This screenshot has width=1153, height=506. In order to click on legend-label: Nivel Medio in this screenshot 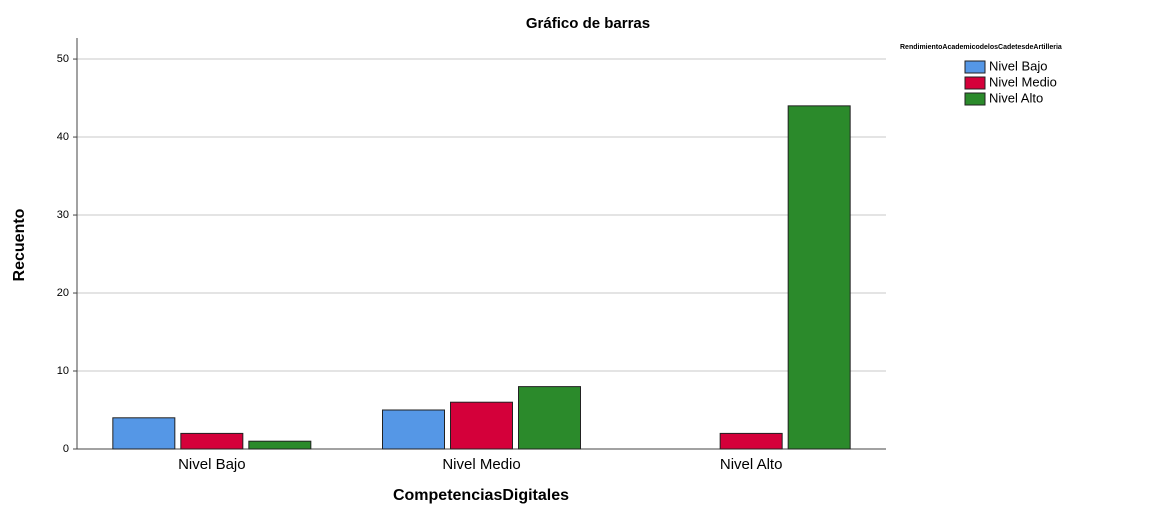, I will do `click(1023, 81)`.